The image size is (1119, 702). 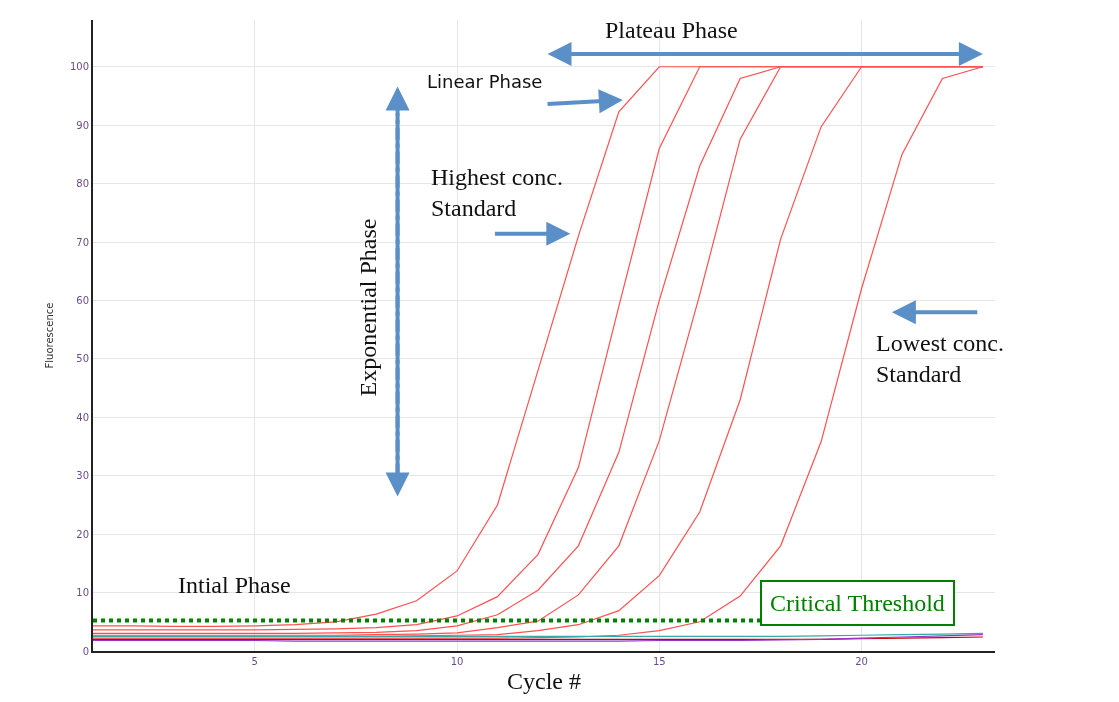 I want to click on x-tick-label: 10, so click(x=457, y=661).